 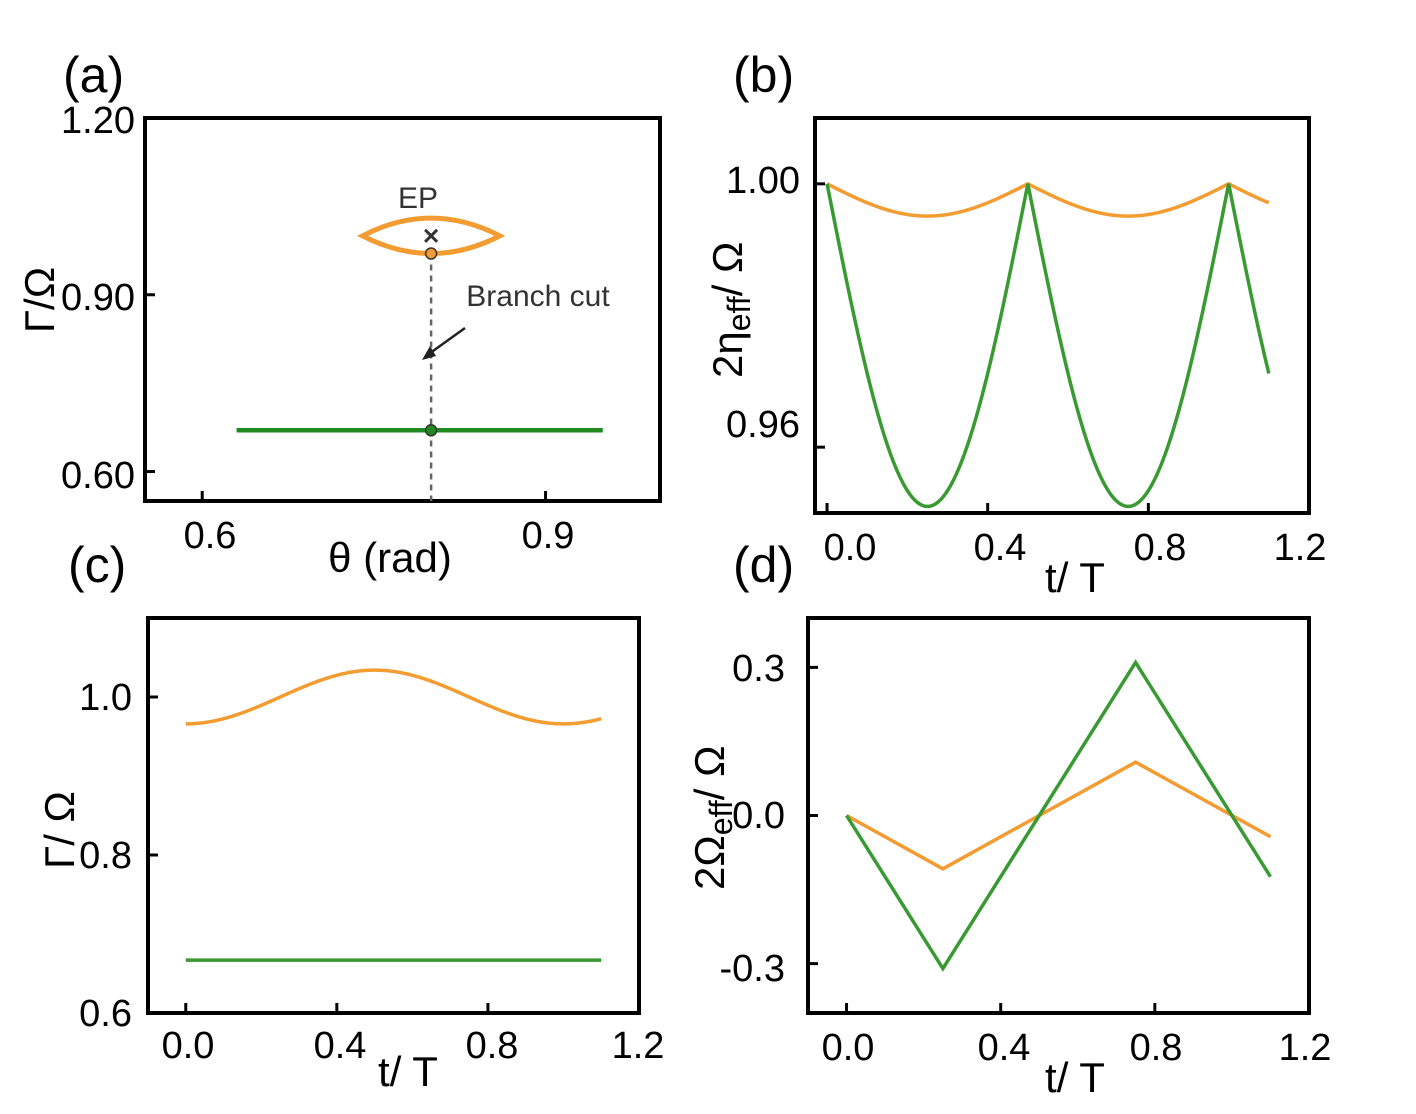 What do you see at coordinates (848, 1048) in the screenshot?
I see `d-xtick-label: 0.0` at bounding box center [848, 1048].